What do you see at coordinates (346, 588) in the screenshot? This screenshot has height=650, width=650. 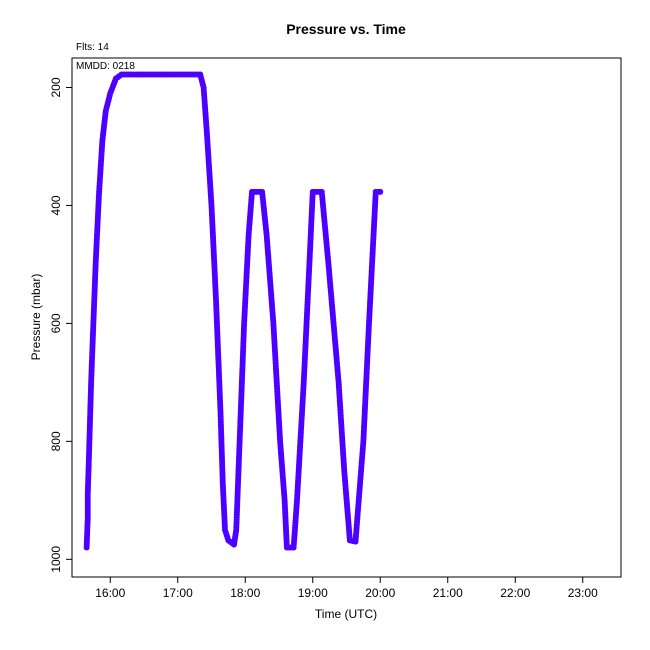 I see `x-axis: 16:00 17:00 18:00 19:00 20:00 21:00 22:00 23:00` at bounding box center [346, 588].